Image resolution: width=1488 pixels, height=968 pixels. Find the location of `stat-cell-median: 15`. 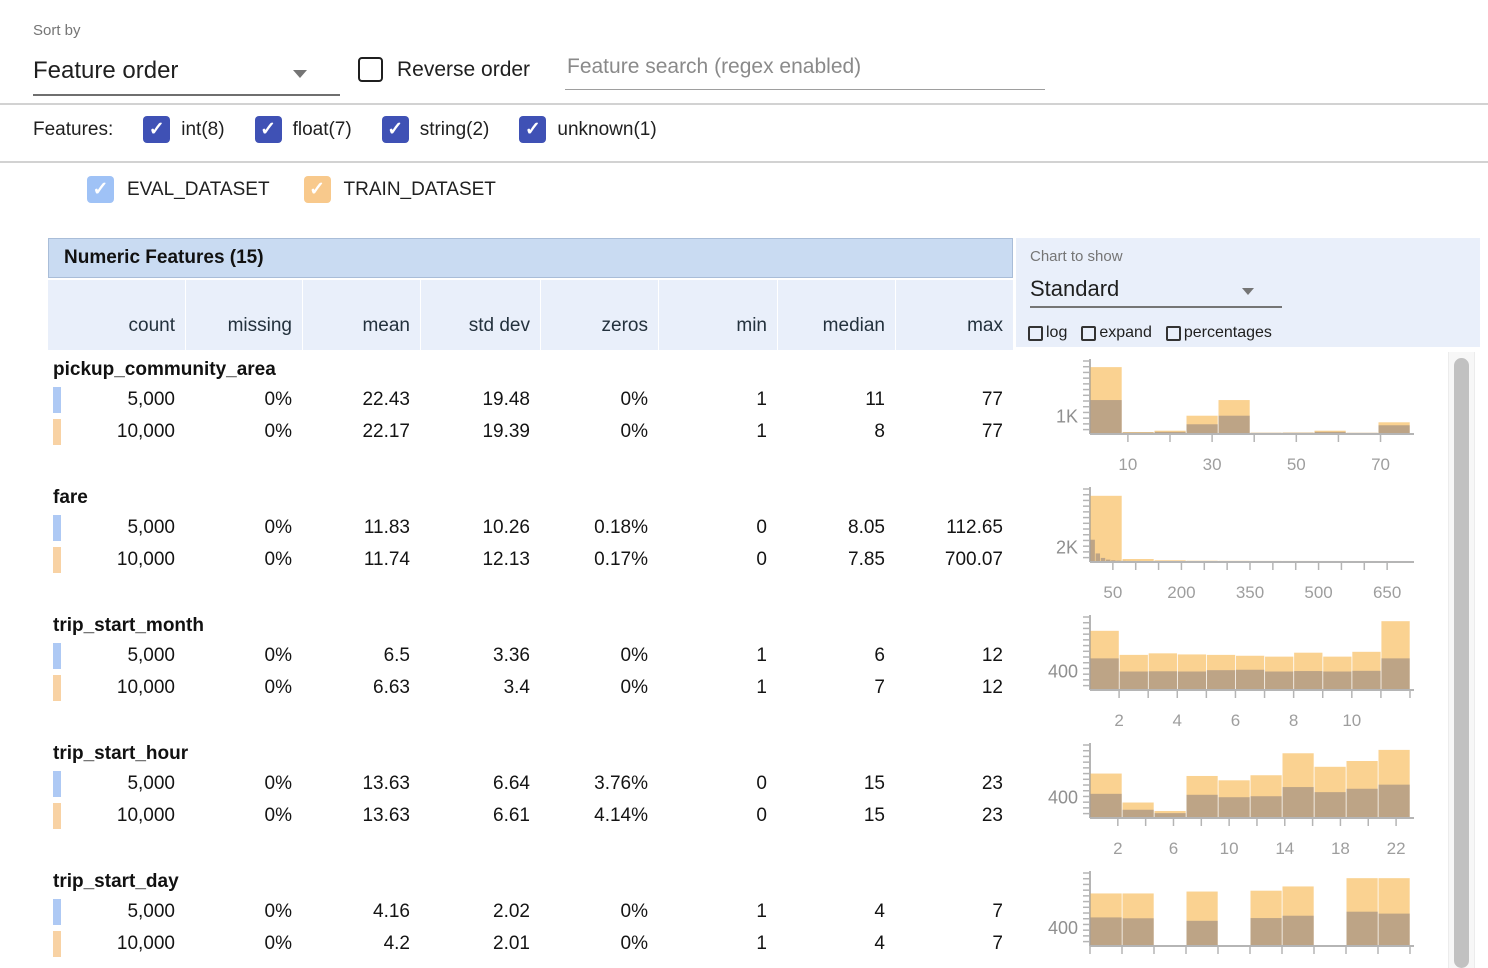

stat-cell-median: 15 is located at coordinates (874, 815).